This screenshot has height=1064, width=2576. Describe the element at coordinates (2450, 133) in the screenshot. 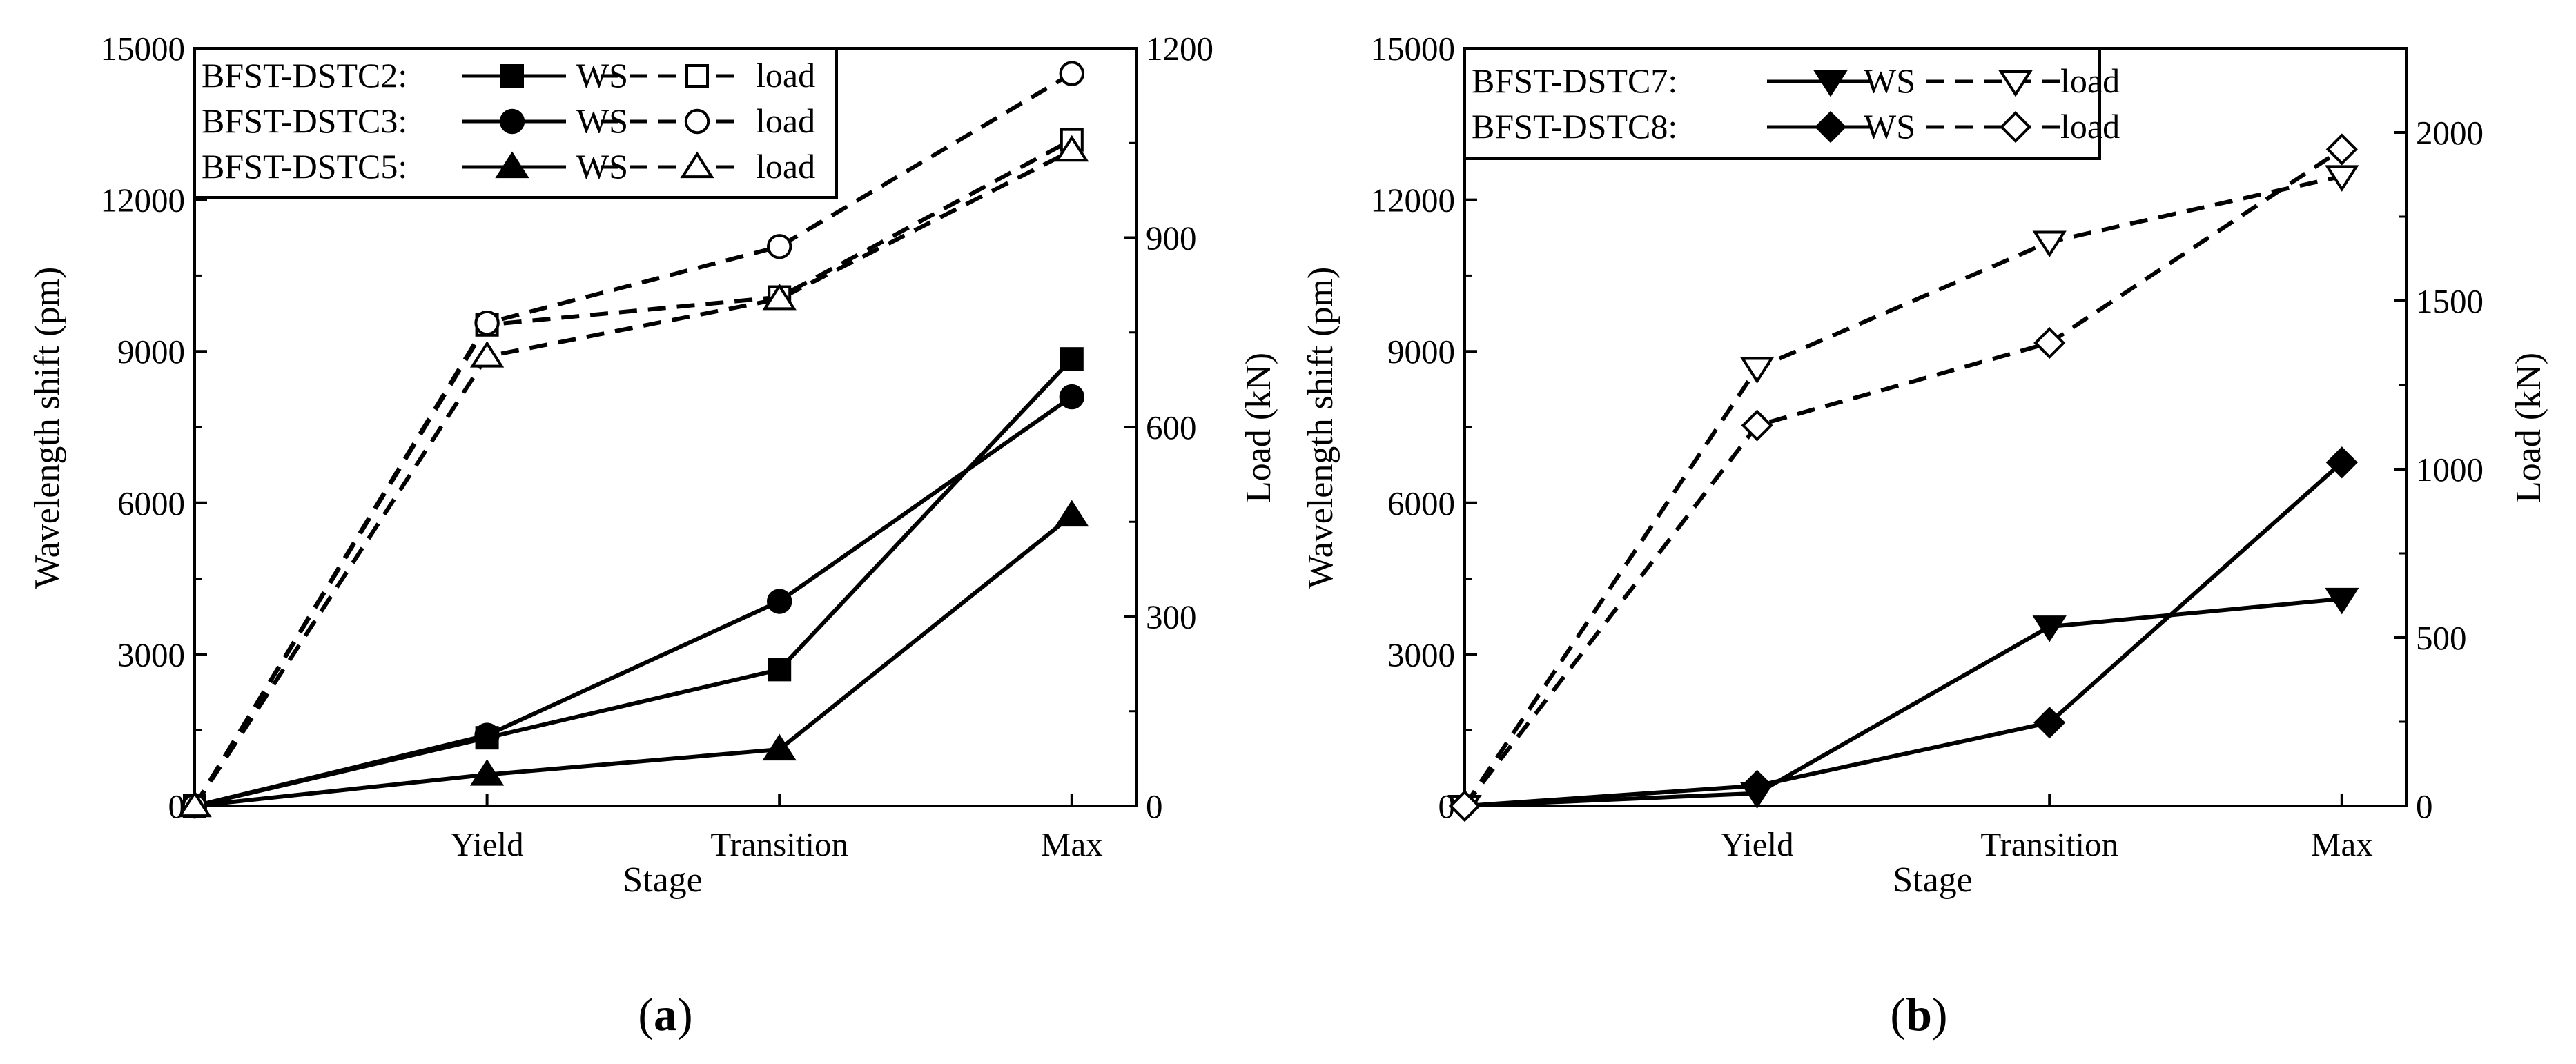

I see `y-right-tick-label: 2000` at that location.